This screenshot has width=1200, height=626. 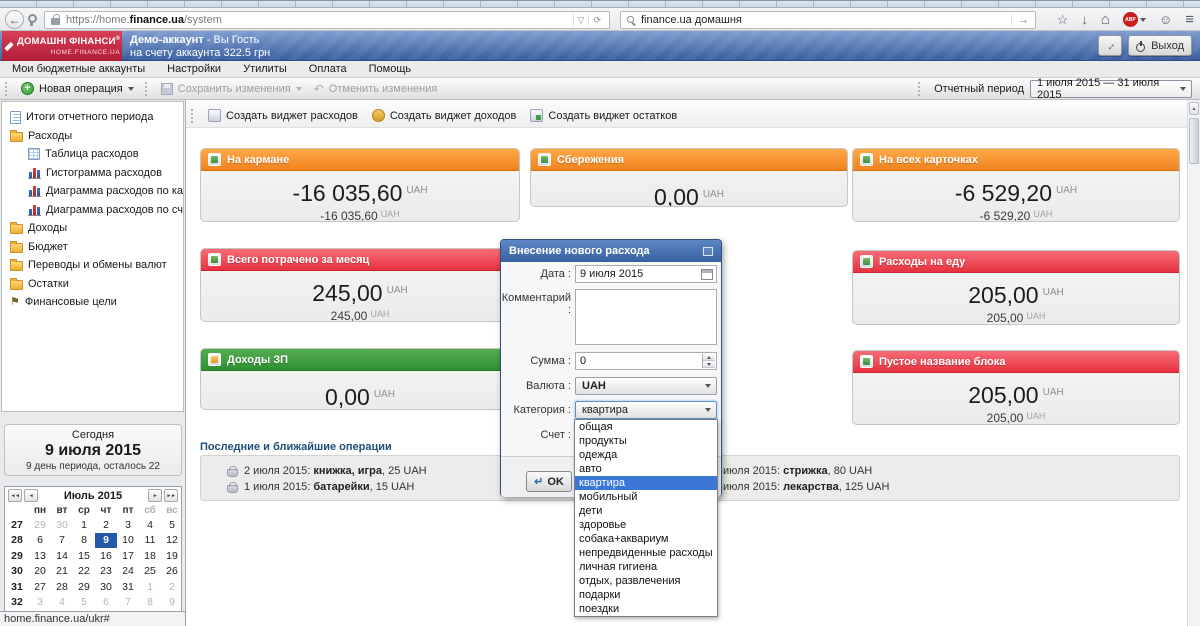 I want to click on currency-select: UAH, so click(x=646, y=386).